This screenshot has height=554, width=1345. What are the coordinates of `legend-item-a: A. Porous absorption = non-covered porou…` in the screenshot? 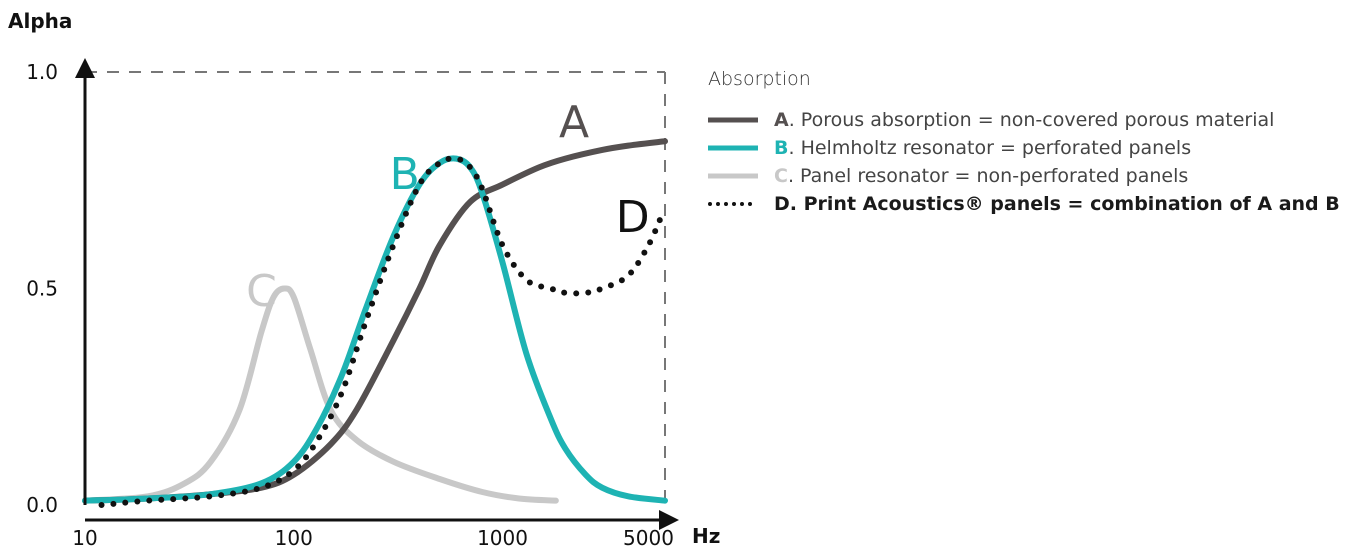 It's located at (1024, 120).